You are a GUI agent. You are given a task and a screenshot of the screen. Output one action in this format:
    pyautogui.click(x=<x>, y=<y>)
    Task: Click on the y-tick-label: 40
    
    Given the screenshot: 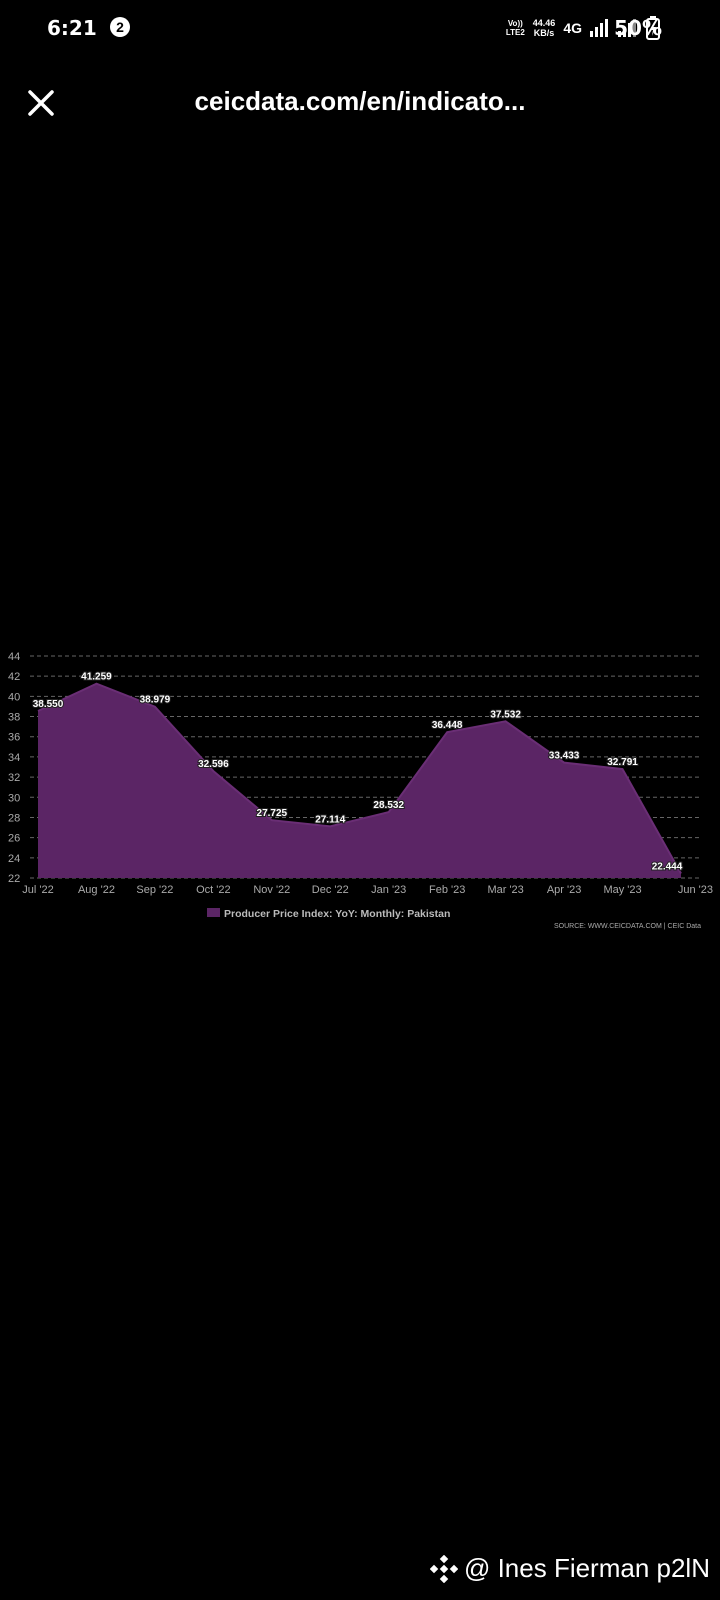 What is the action you would take?
    pyautogui.click(x=14, y=697)
    